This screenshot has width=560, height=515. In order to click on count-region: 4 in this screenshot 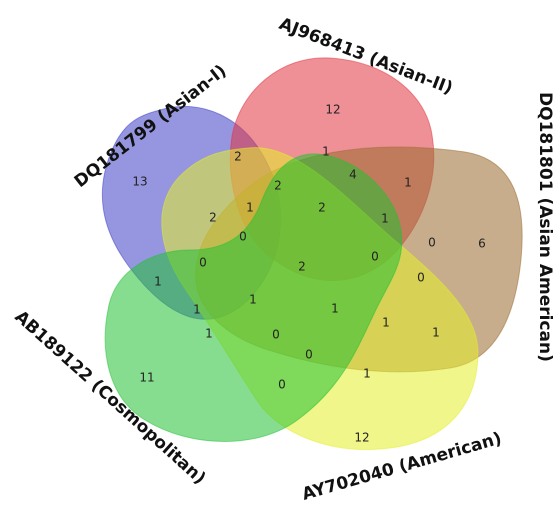, I will do `click(353, 175)`.